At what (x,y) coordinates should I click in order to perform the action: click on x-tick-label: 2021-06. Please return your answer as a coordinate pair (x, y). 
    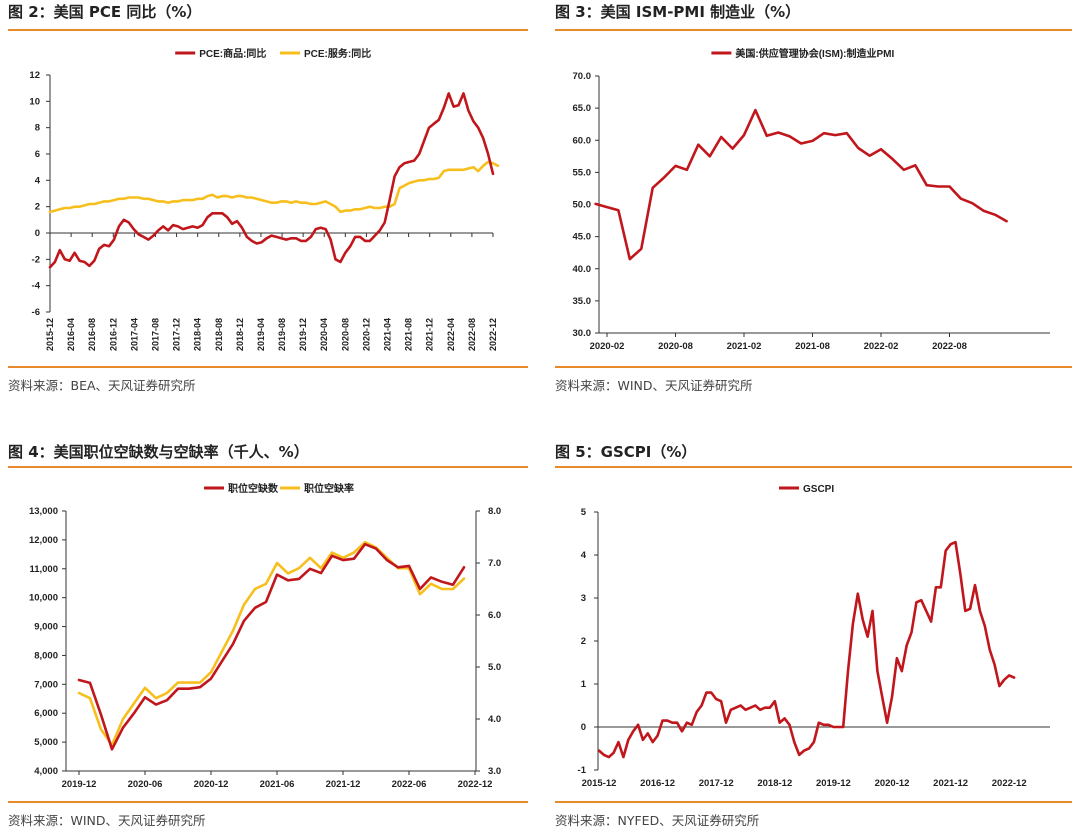
    Looking at the image, I should click on (277, 784).